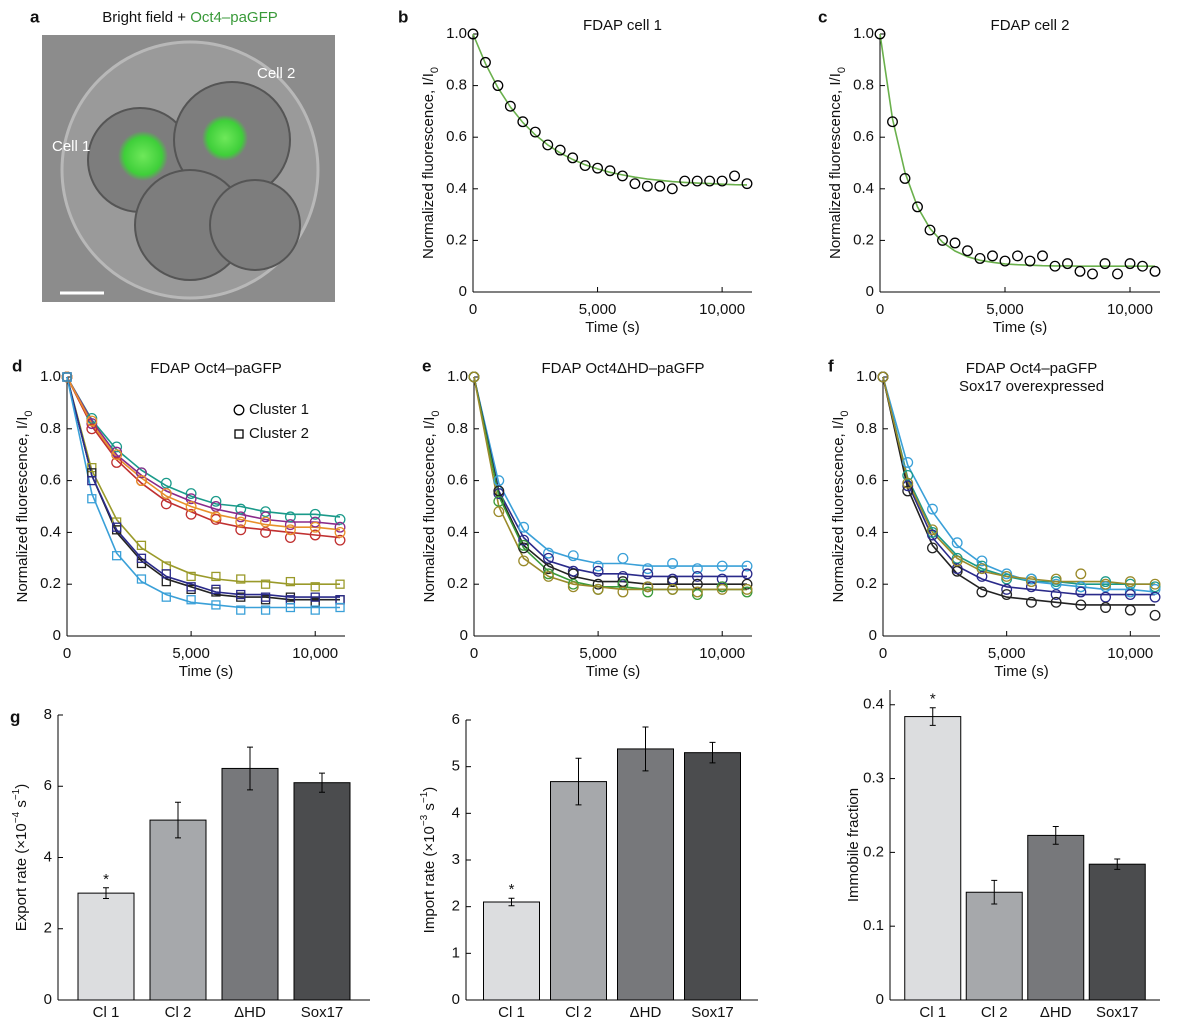  I want to click on y-label-part: Import rate (×10, so click(429, 879).